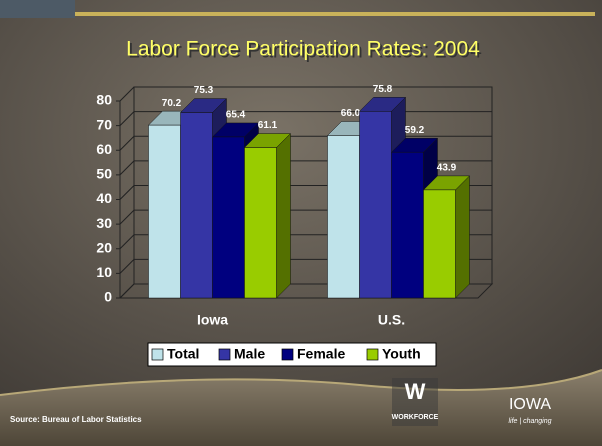 The image size is (602, 446). What do you see at coordinates (104, 149) in the screenshot?
I see `y-tick-label: 60` at bounding box center [104, 149].